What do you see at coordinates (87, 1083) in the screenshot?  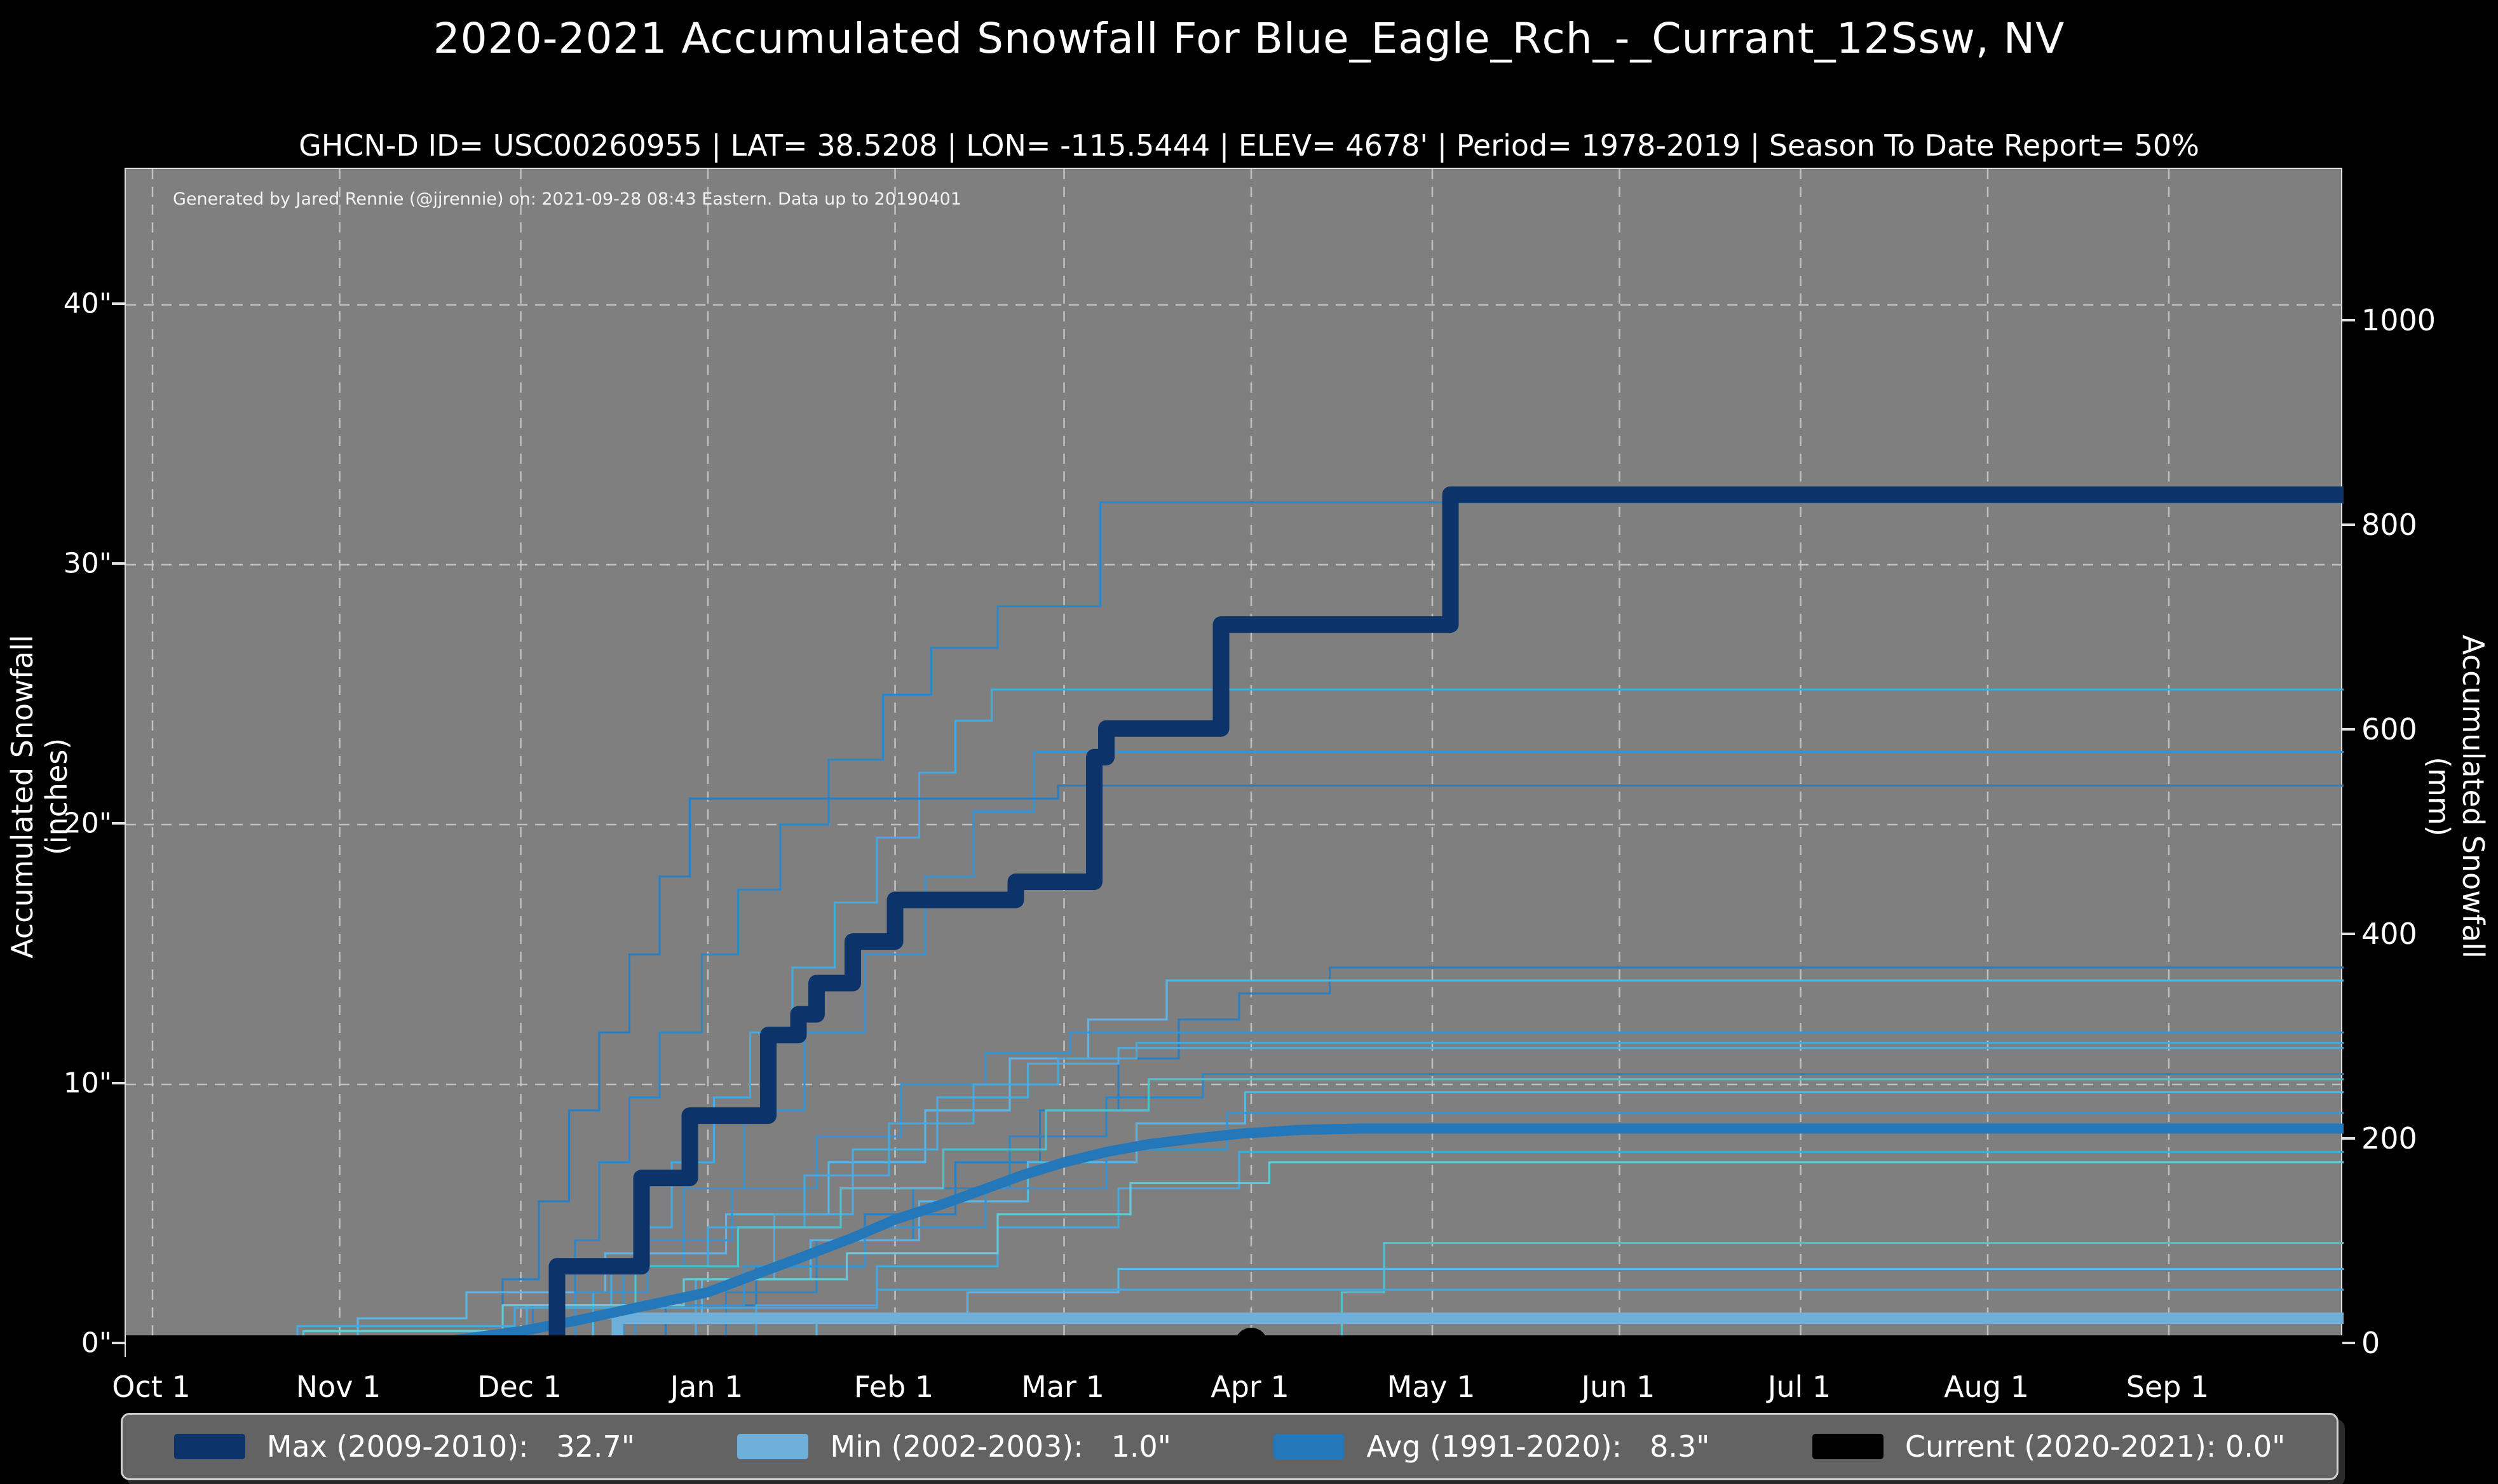 I see `y-left-tick-label: 10"` at bounding box center [87, 1083].